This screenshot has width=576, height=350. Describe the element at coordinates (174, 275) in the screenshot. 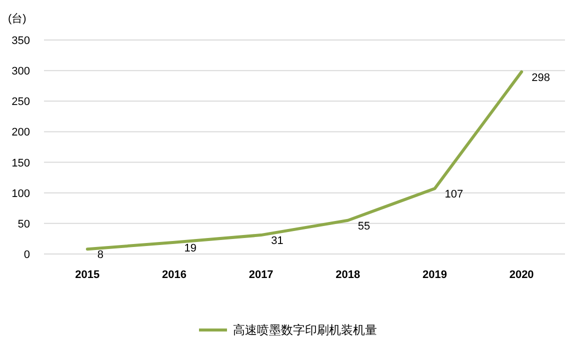

I see `x-tick-label: 2016` at that location.